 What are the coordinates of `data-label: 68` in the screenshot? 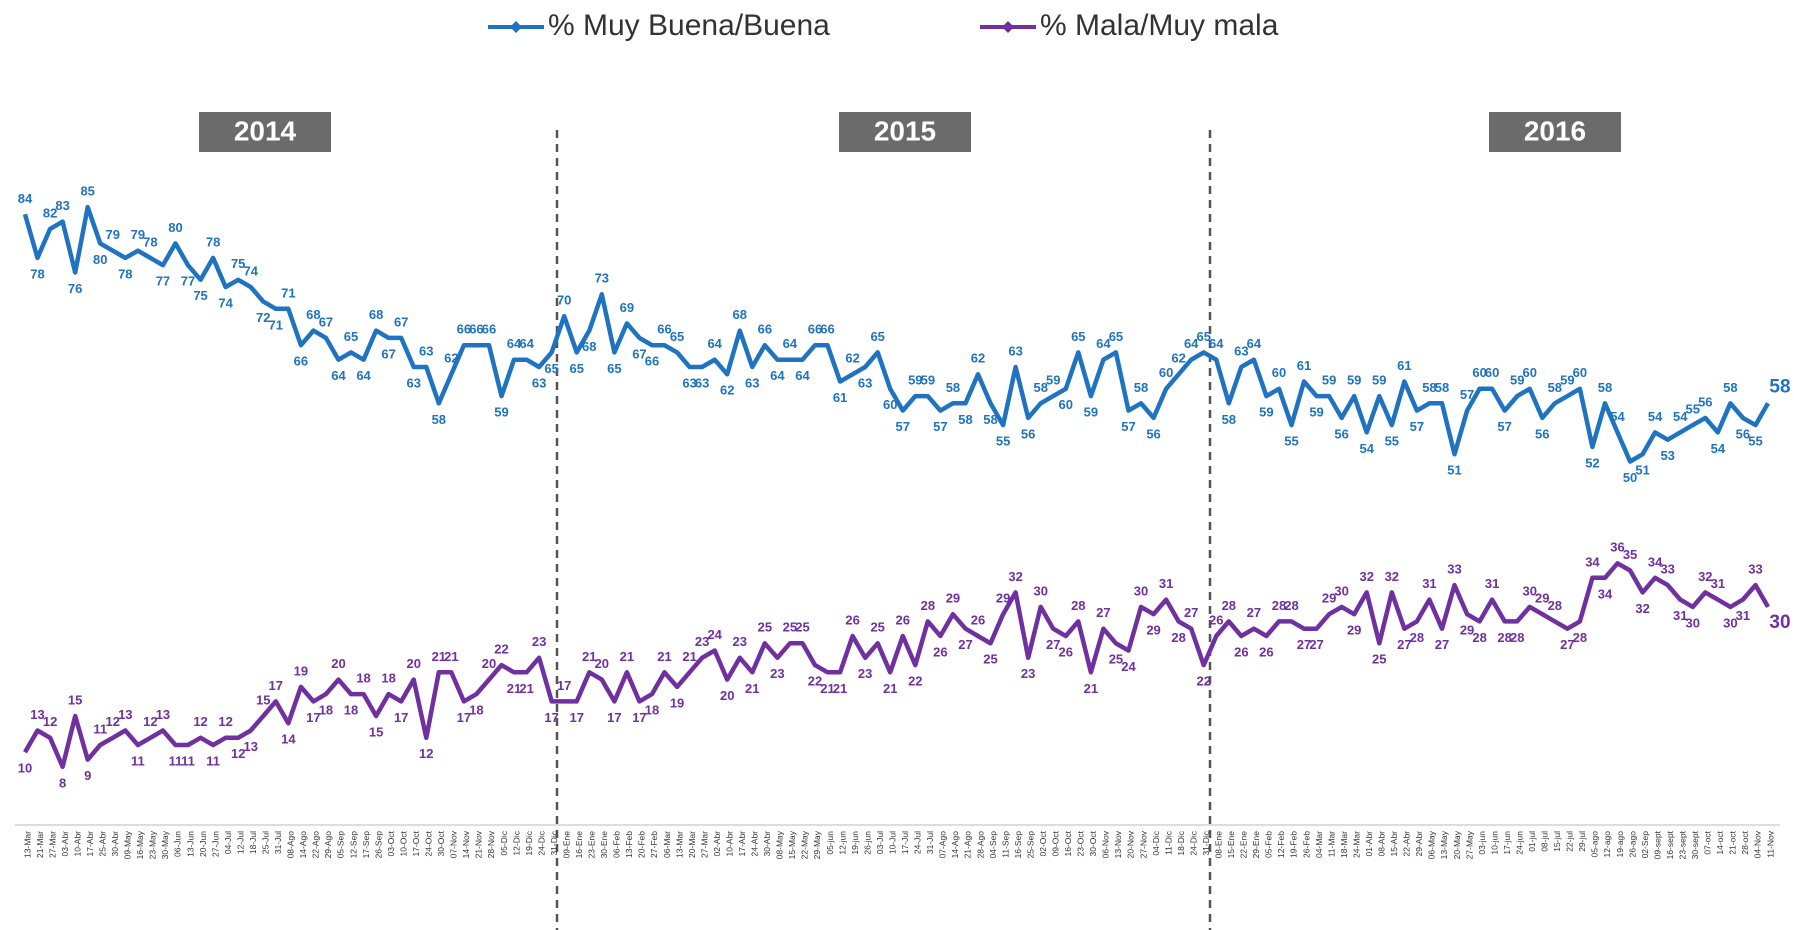 It's located at (589, 346).